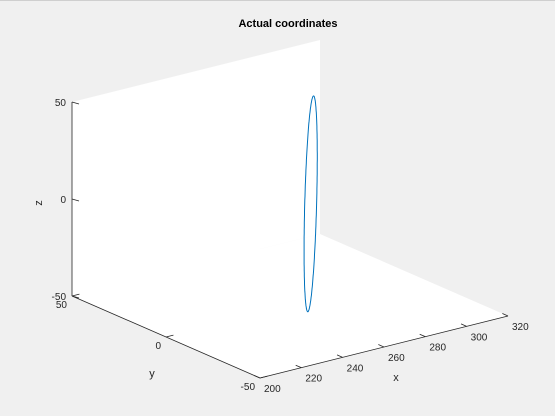 This screenshot has height=416, width=555. Describe the element at coordinates (520, 327) in the screenshot. I see `x-tick-label: 320` at that location.